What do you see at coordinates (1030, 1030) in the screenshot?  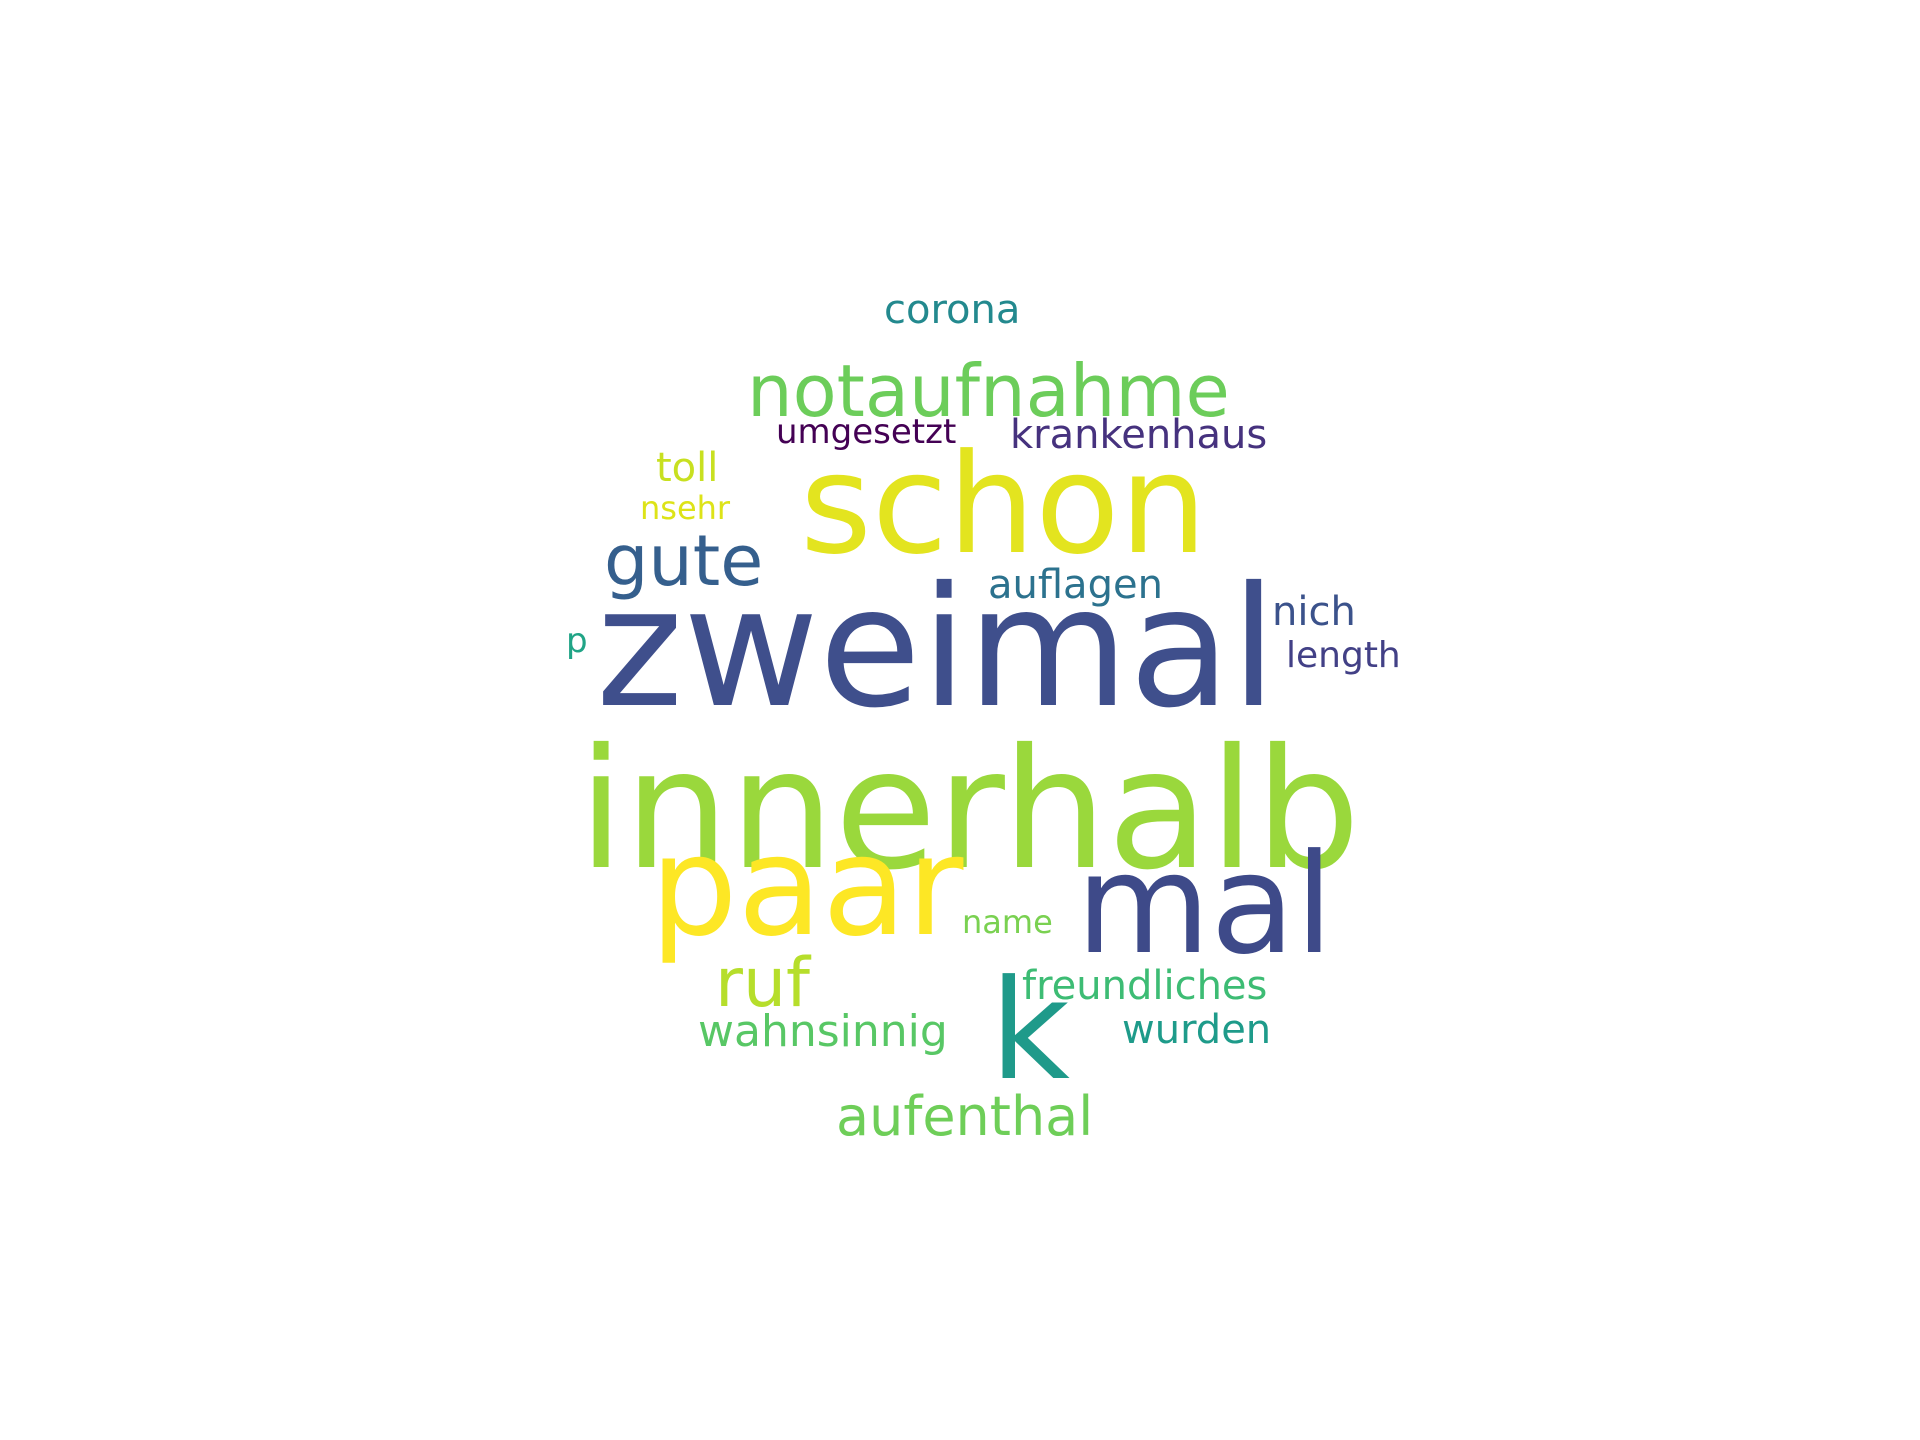 I see `word-k: k` at bounding box center [1030, 1030].